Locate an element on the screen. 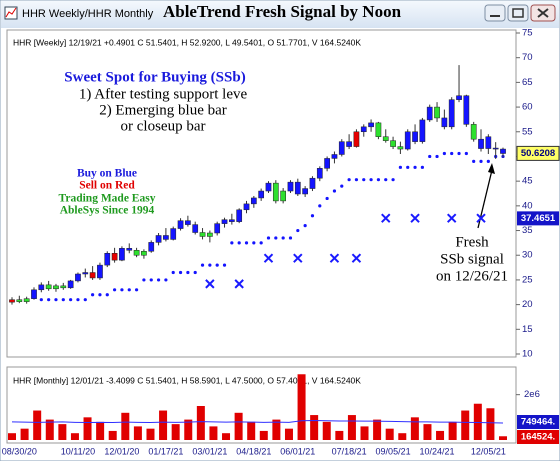  y-tick-label: 20 is located at coordinates (527, 304).